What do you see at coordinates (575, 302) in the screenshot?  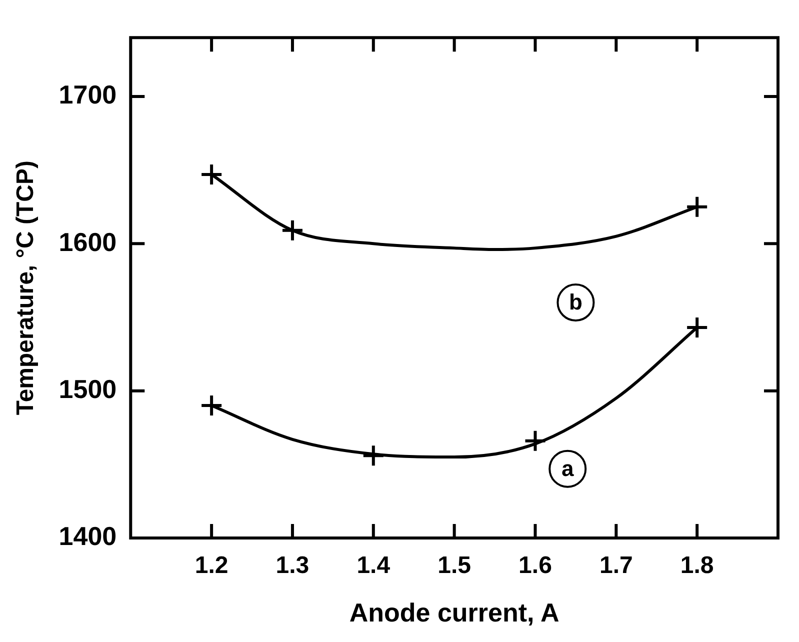 I see `annotation: b` at bounding box center [575, 302].